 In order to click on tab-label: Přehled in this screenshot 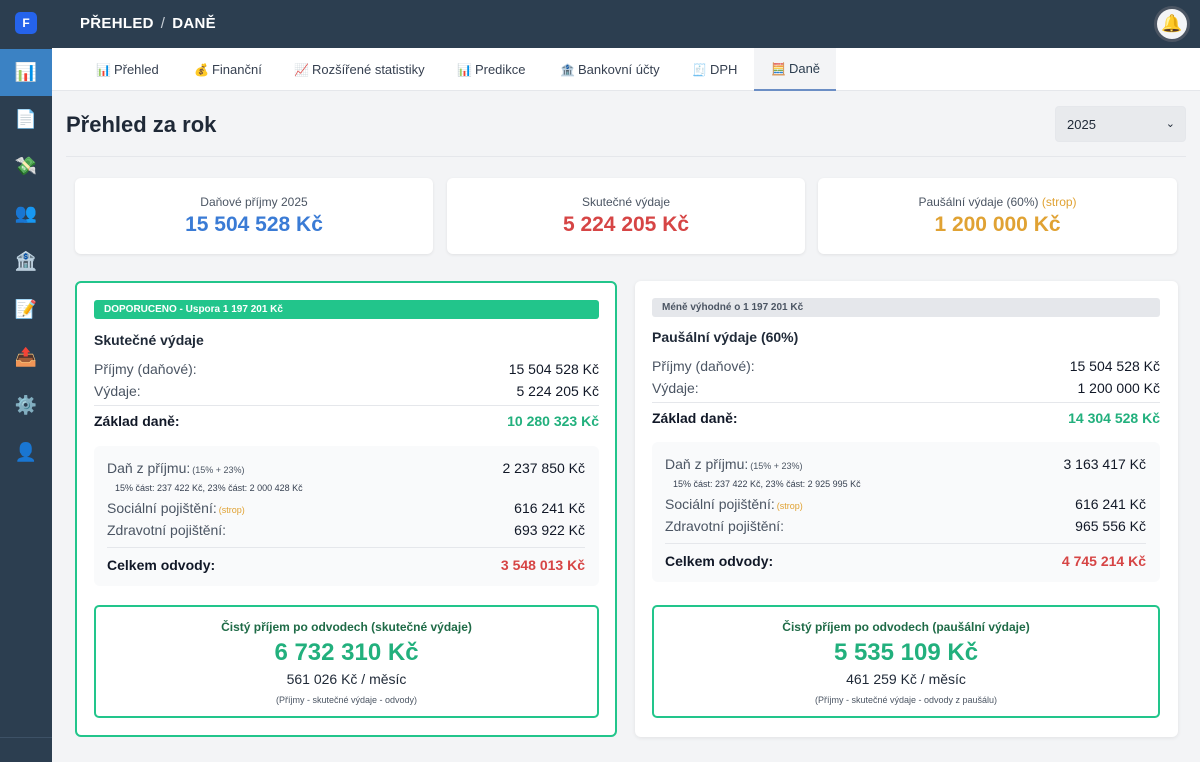, I will do `click(136, 69)`.